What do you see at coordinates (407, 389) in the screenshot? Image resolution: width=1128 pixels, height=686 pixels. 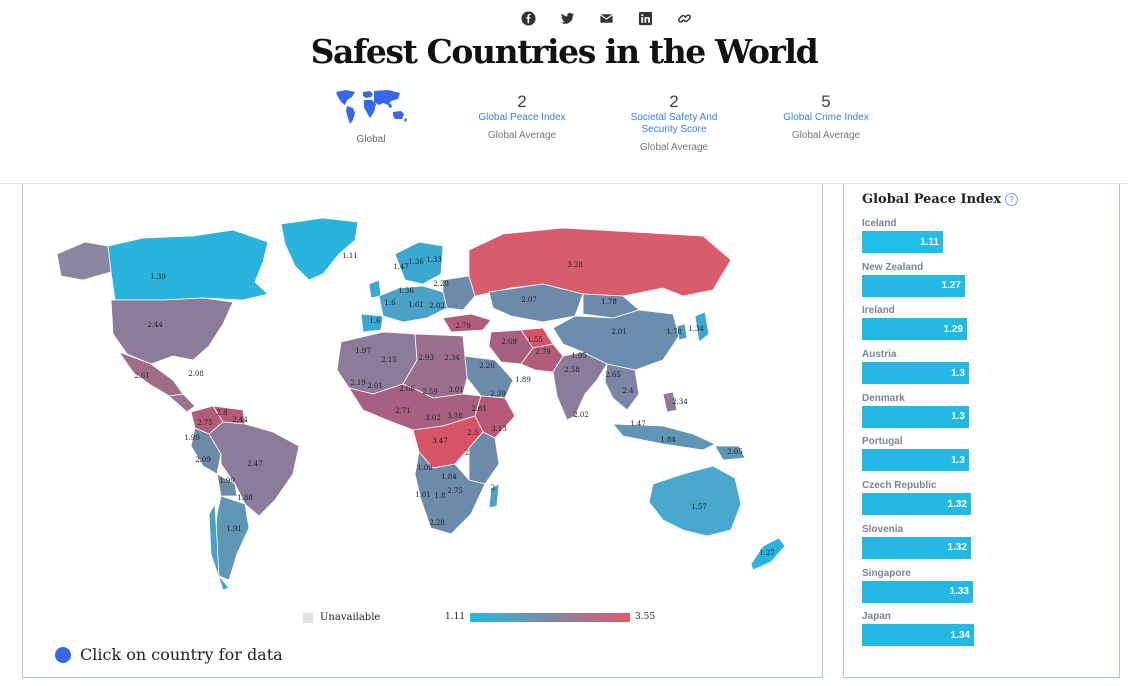 I see `map-value-label: 2.66` at bounding box center [407, 389].